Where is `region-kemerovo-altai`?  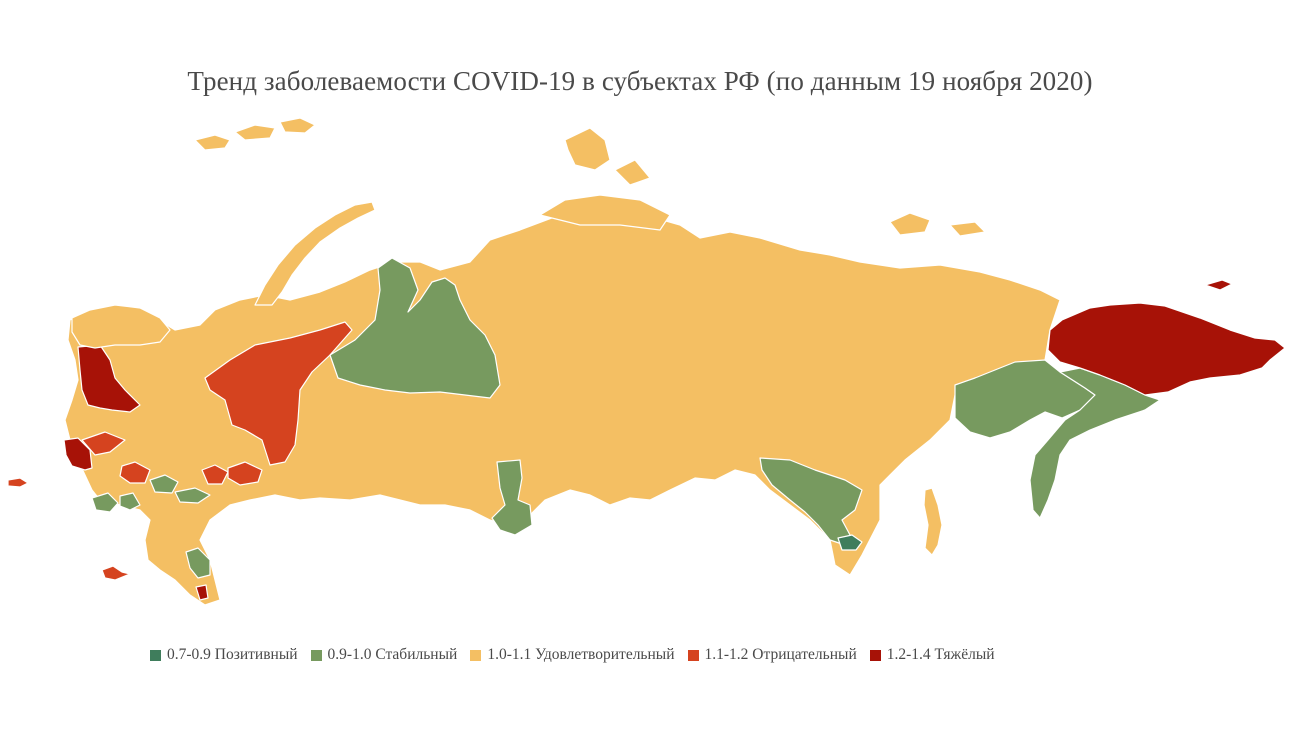 region-kemerovo-altai is located at coordinates (512, 497).